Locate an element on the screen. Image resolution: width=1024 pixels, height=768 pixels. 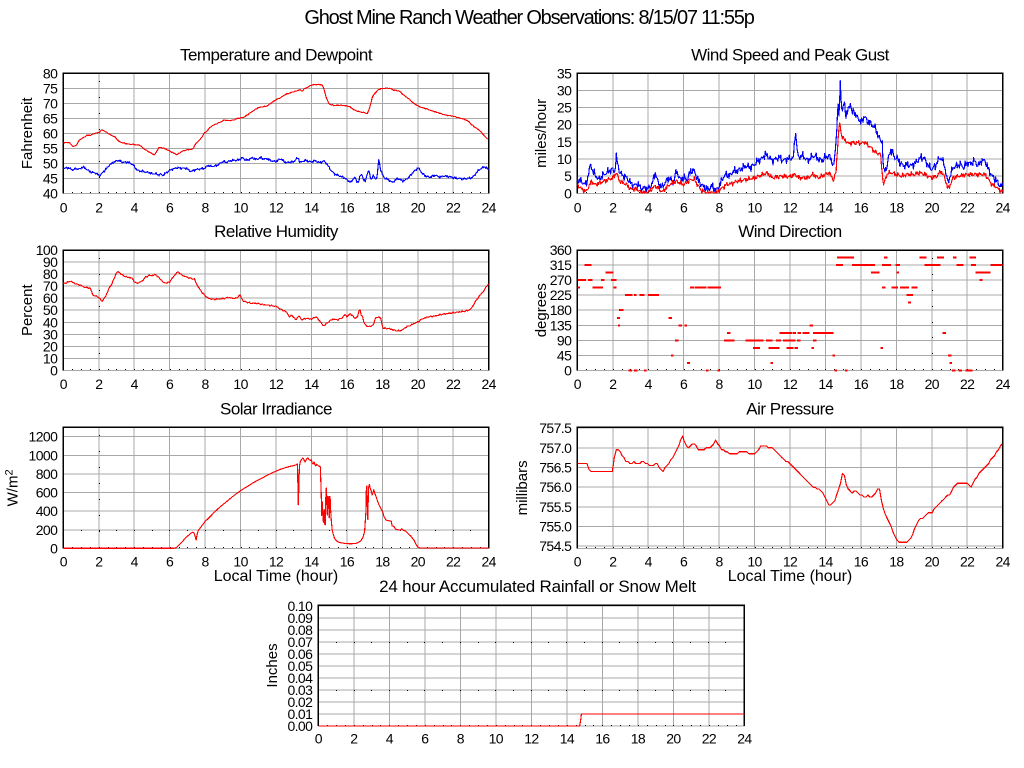
svg-text: 754.5 is located at coordinates (555, 546).